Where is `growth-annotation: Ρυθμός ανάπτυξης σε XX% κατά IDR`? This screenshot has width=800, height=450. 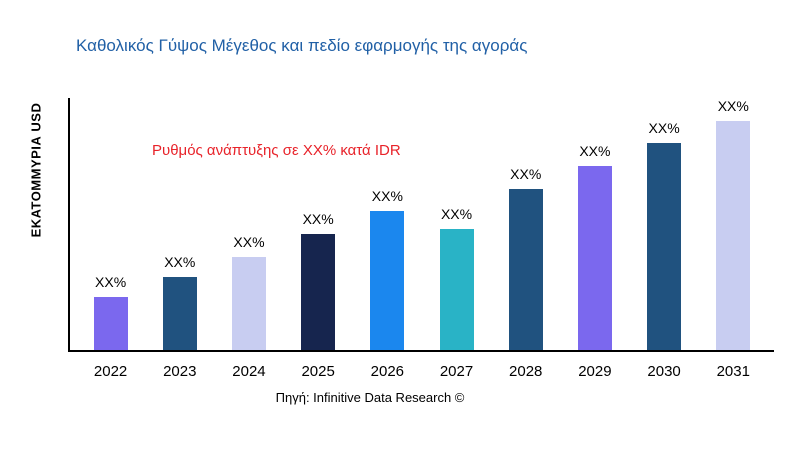 growth-annotation: Ρυθμός ανάπτυξης σε XX% κατά IDR is located at coordinates (276, 150).